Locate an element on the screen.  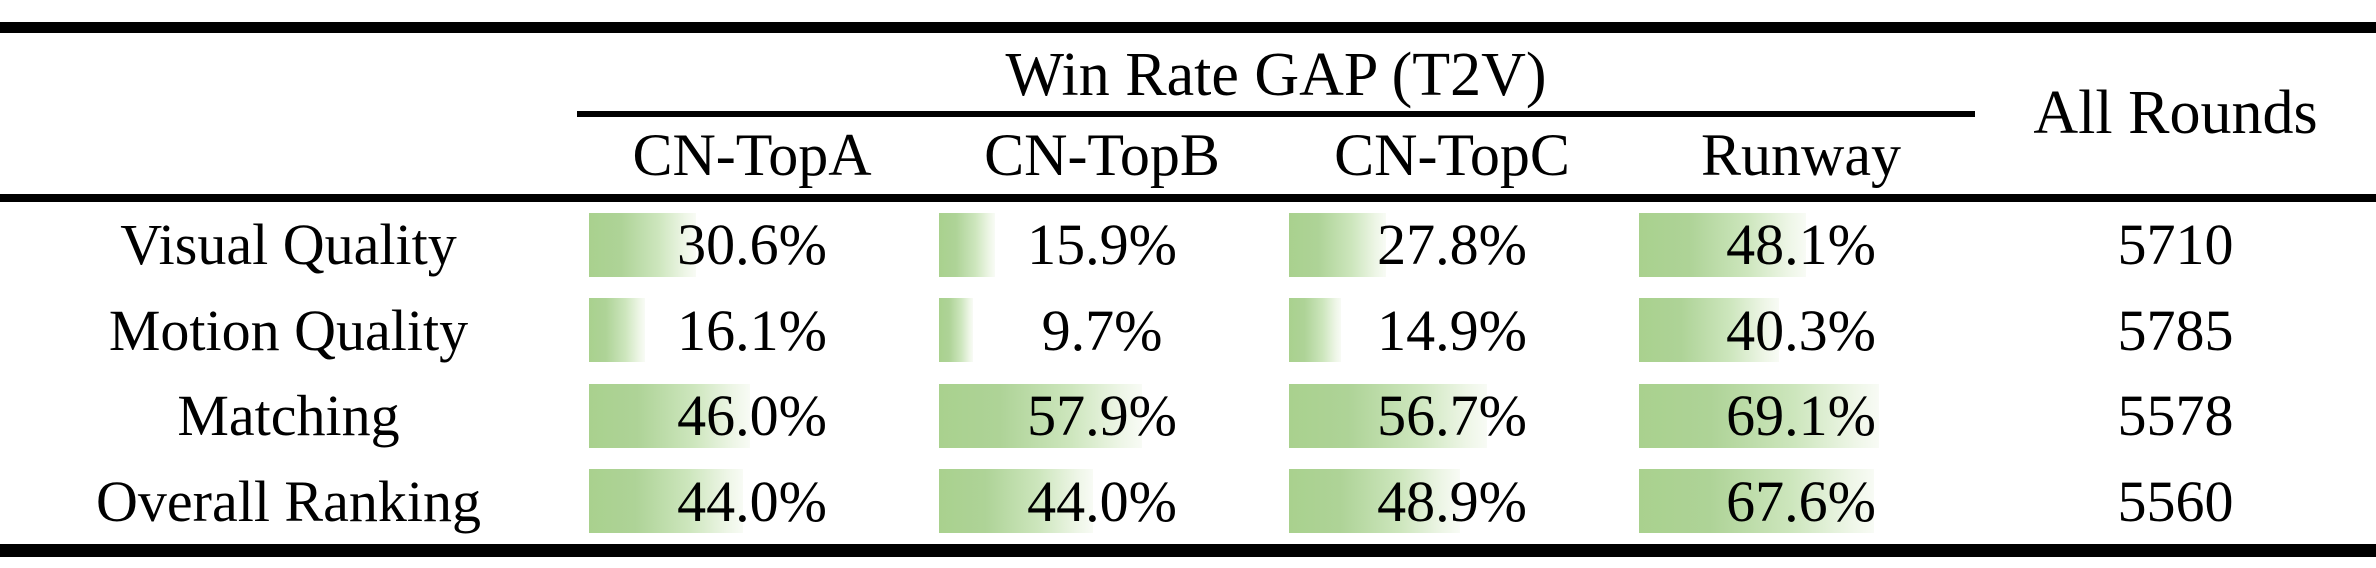
win-rate-value: 14.9% is located at coordinates (1452, 330).